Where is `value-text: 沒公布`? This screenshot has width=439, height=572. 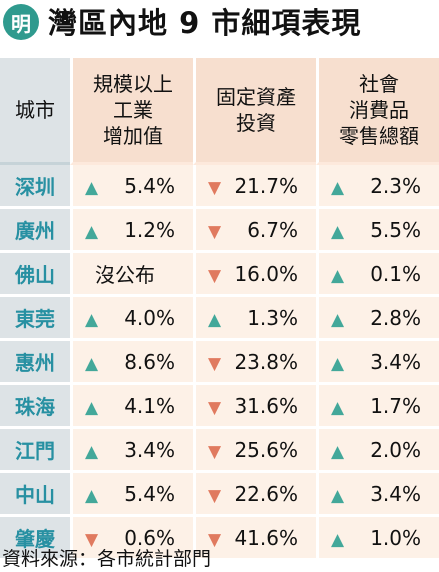
value-text: 沒公布 is located at coordinates (125, 275).